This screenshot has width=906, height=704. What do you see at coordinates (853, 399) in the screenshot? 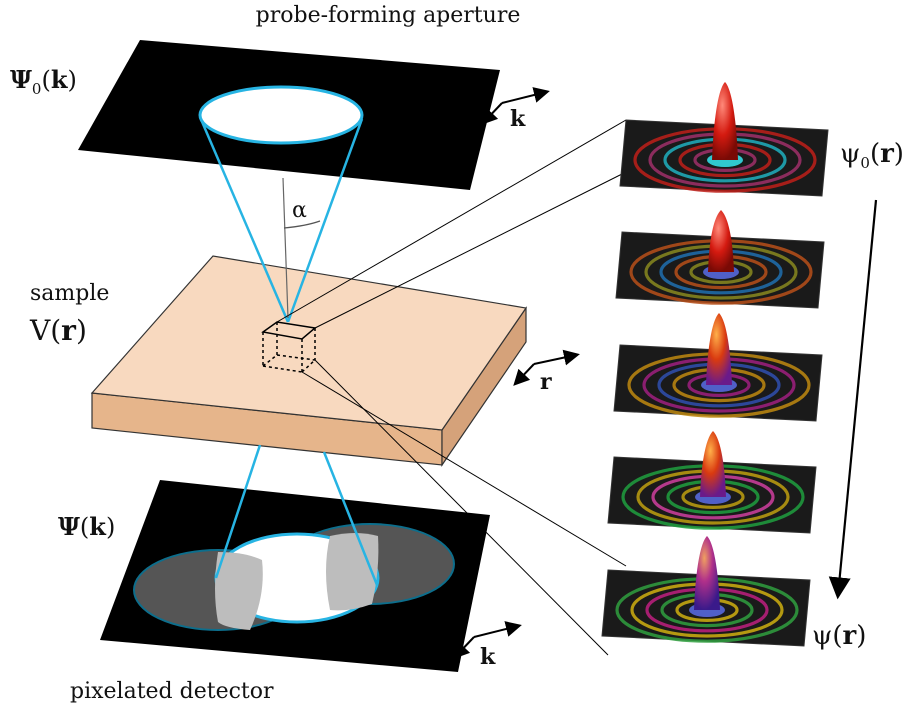
I see `propagation-arrow` at bounding box center [853, 399].